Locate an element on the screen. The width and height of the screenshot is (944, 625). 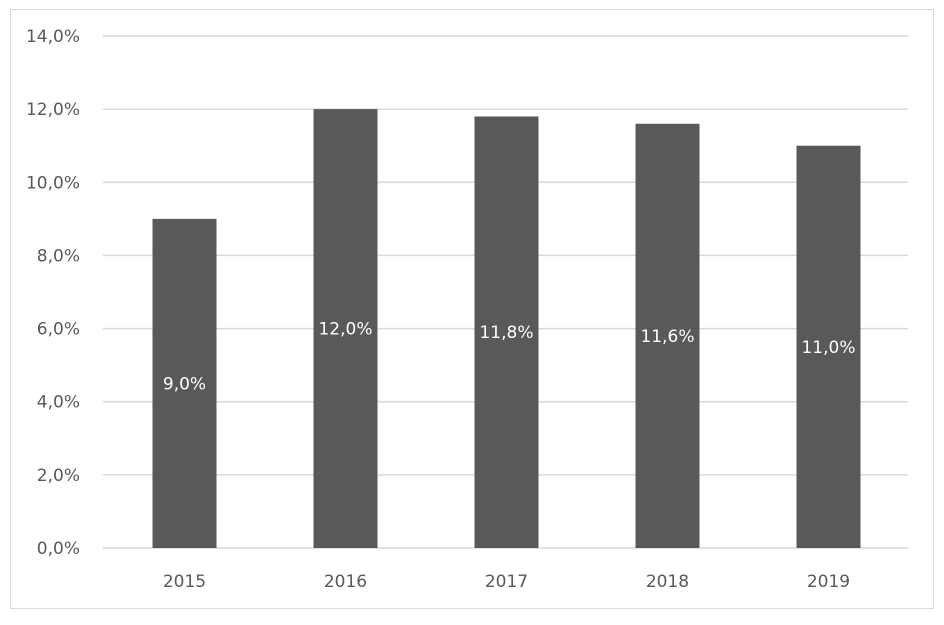
data-label: 11,6% is located at coordinates (667, 337).